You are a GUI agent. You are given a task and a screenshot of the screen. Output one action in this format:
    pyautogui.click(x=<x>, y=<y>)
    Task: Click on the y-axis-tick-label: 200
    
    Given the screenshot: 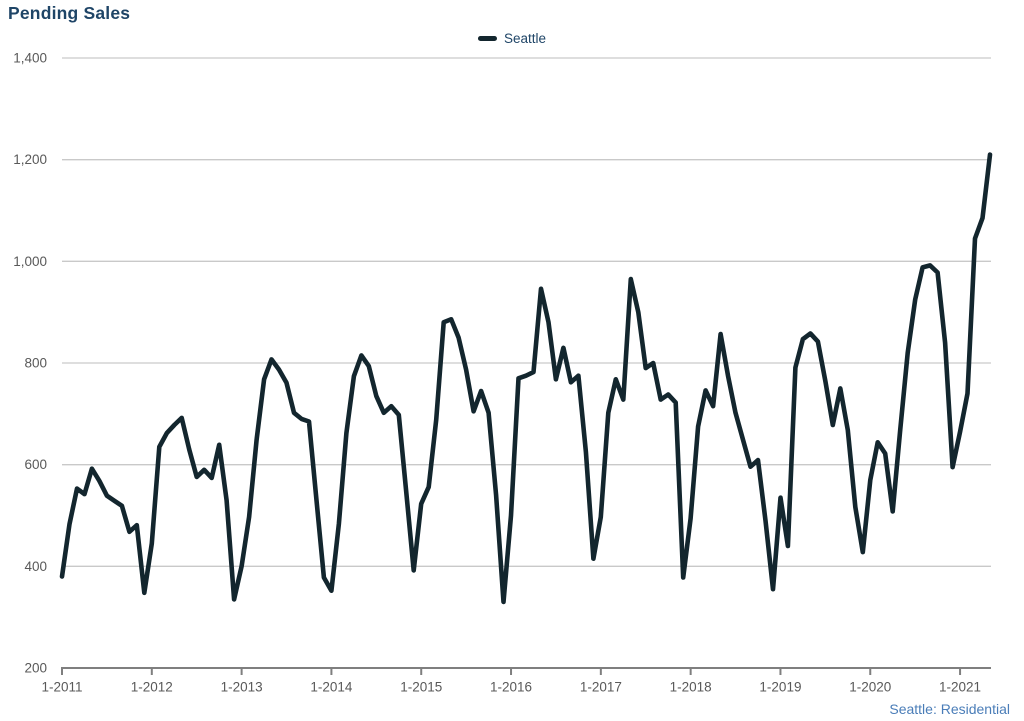 What is the action you would take?
    pyautogui.click(x=35, y=668)
    